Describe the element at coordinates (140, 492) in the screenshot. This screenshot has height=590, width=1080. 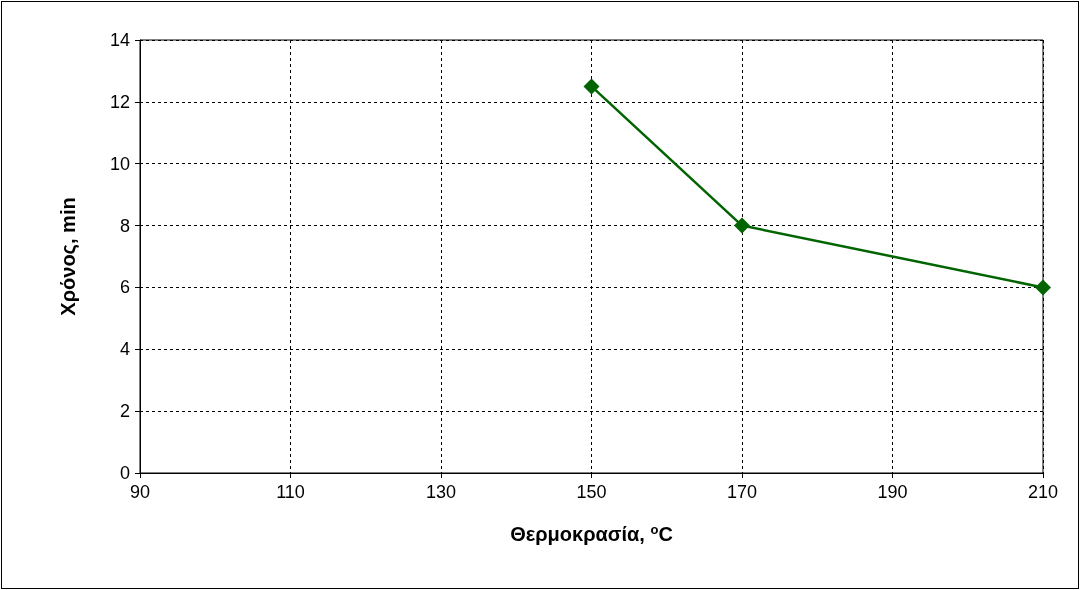
I see `x-tick-label: 90` at that location.